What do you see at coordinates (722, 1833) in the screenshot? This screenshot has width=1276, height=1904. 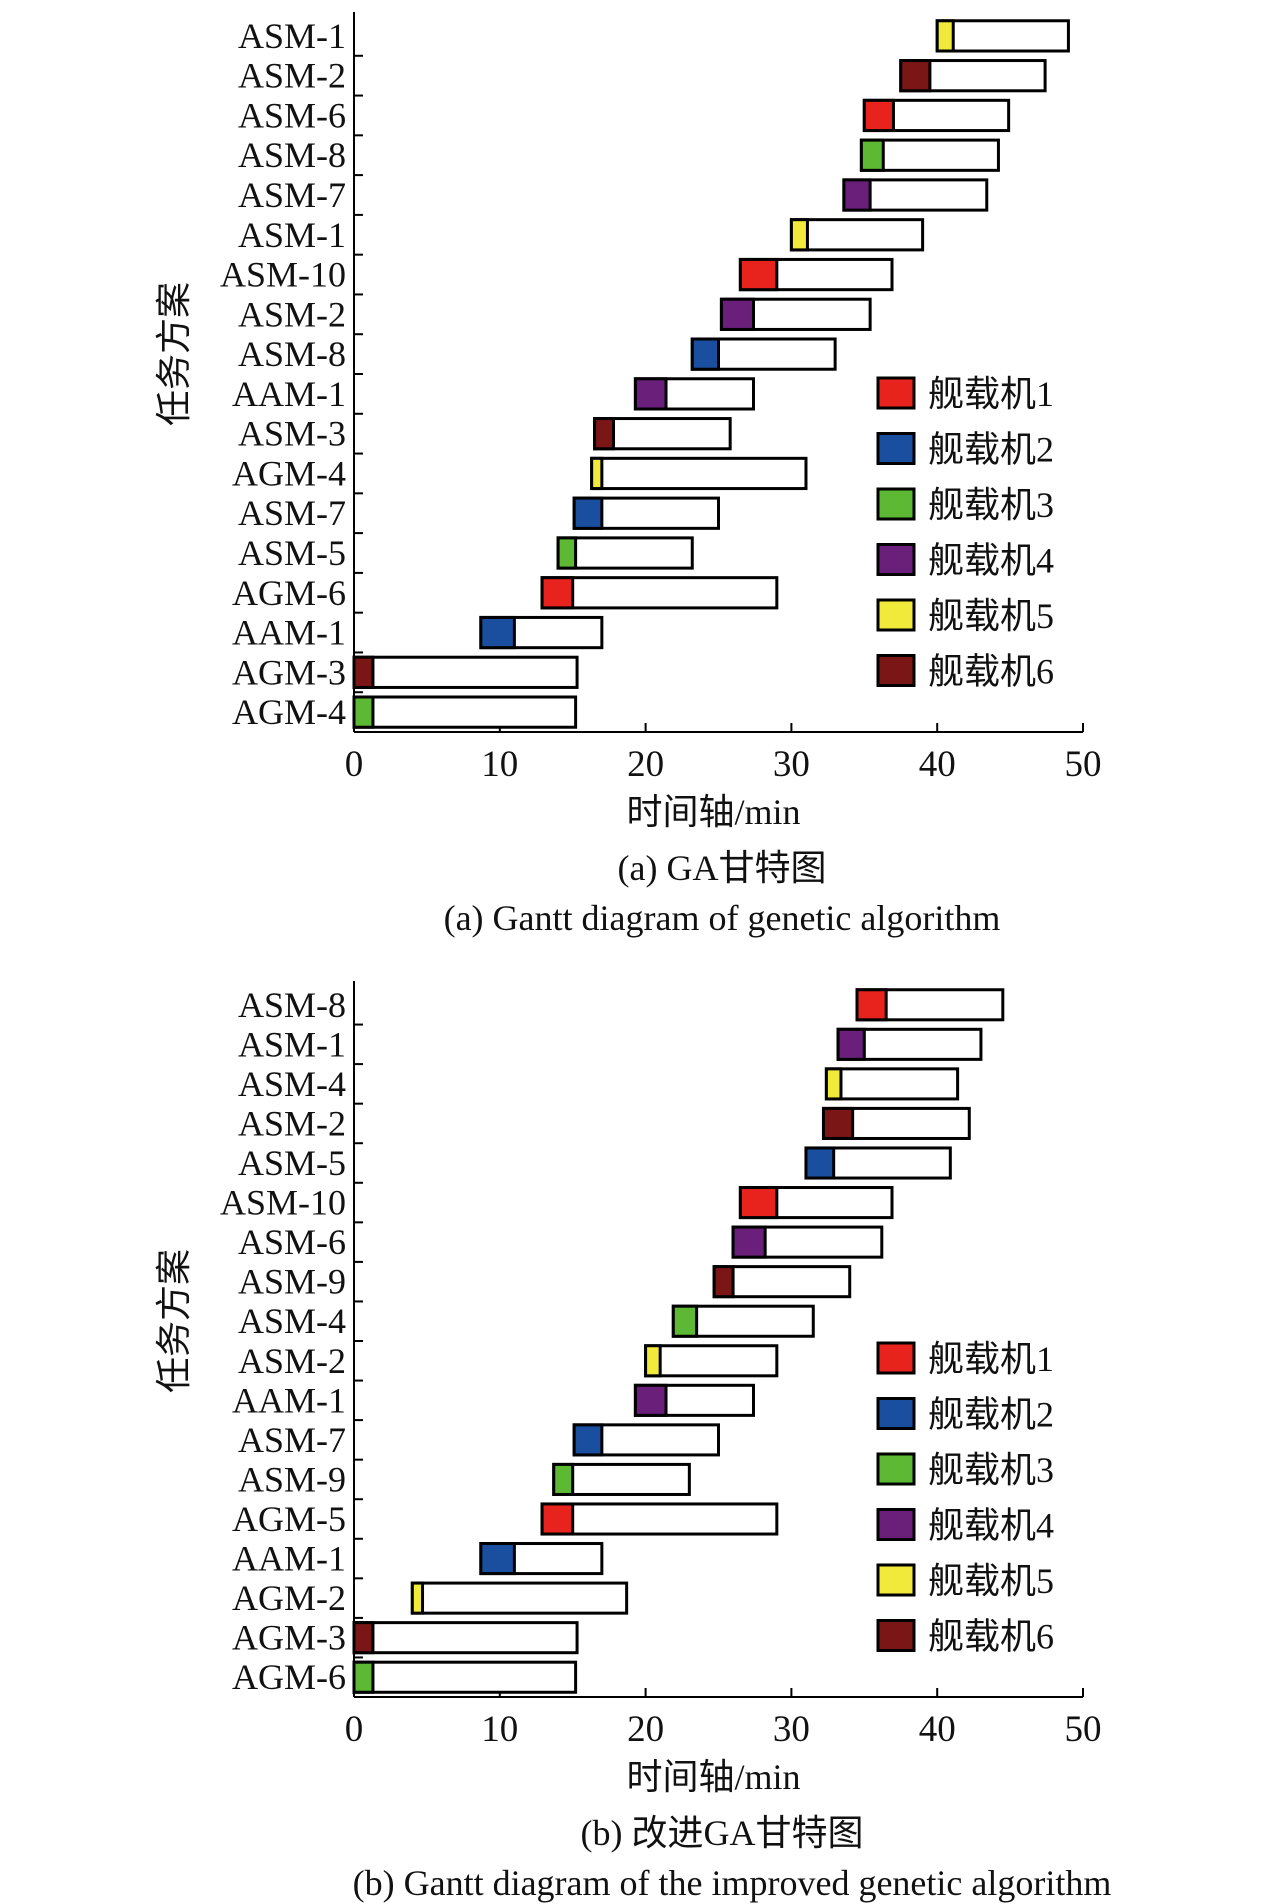 I see `panel-title: (b) 改进GA甘特图` at bounding box center [722, 1833].